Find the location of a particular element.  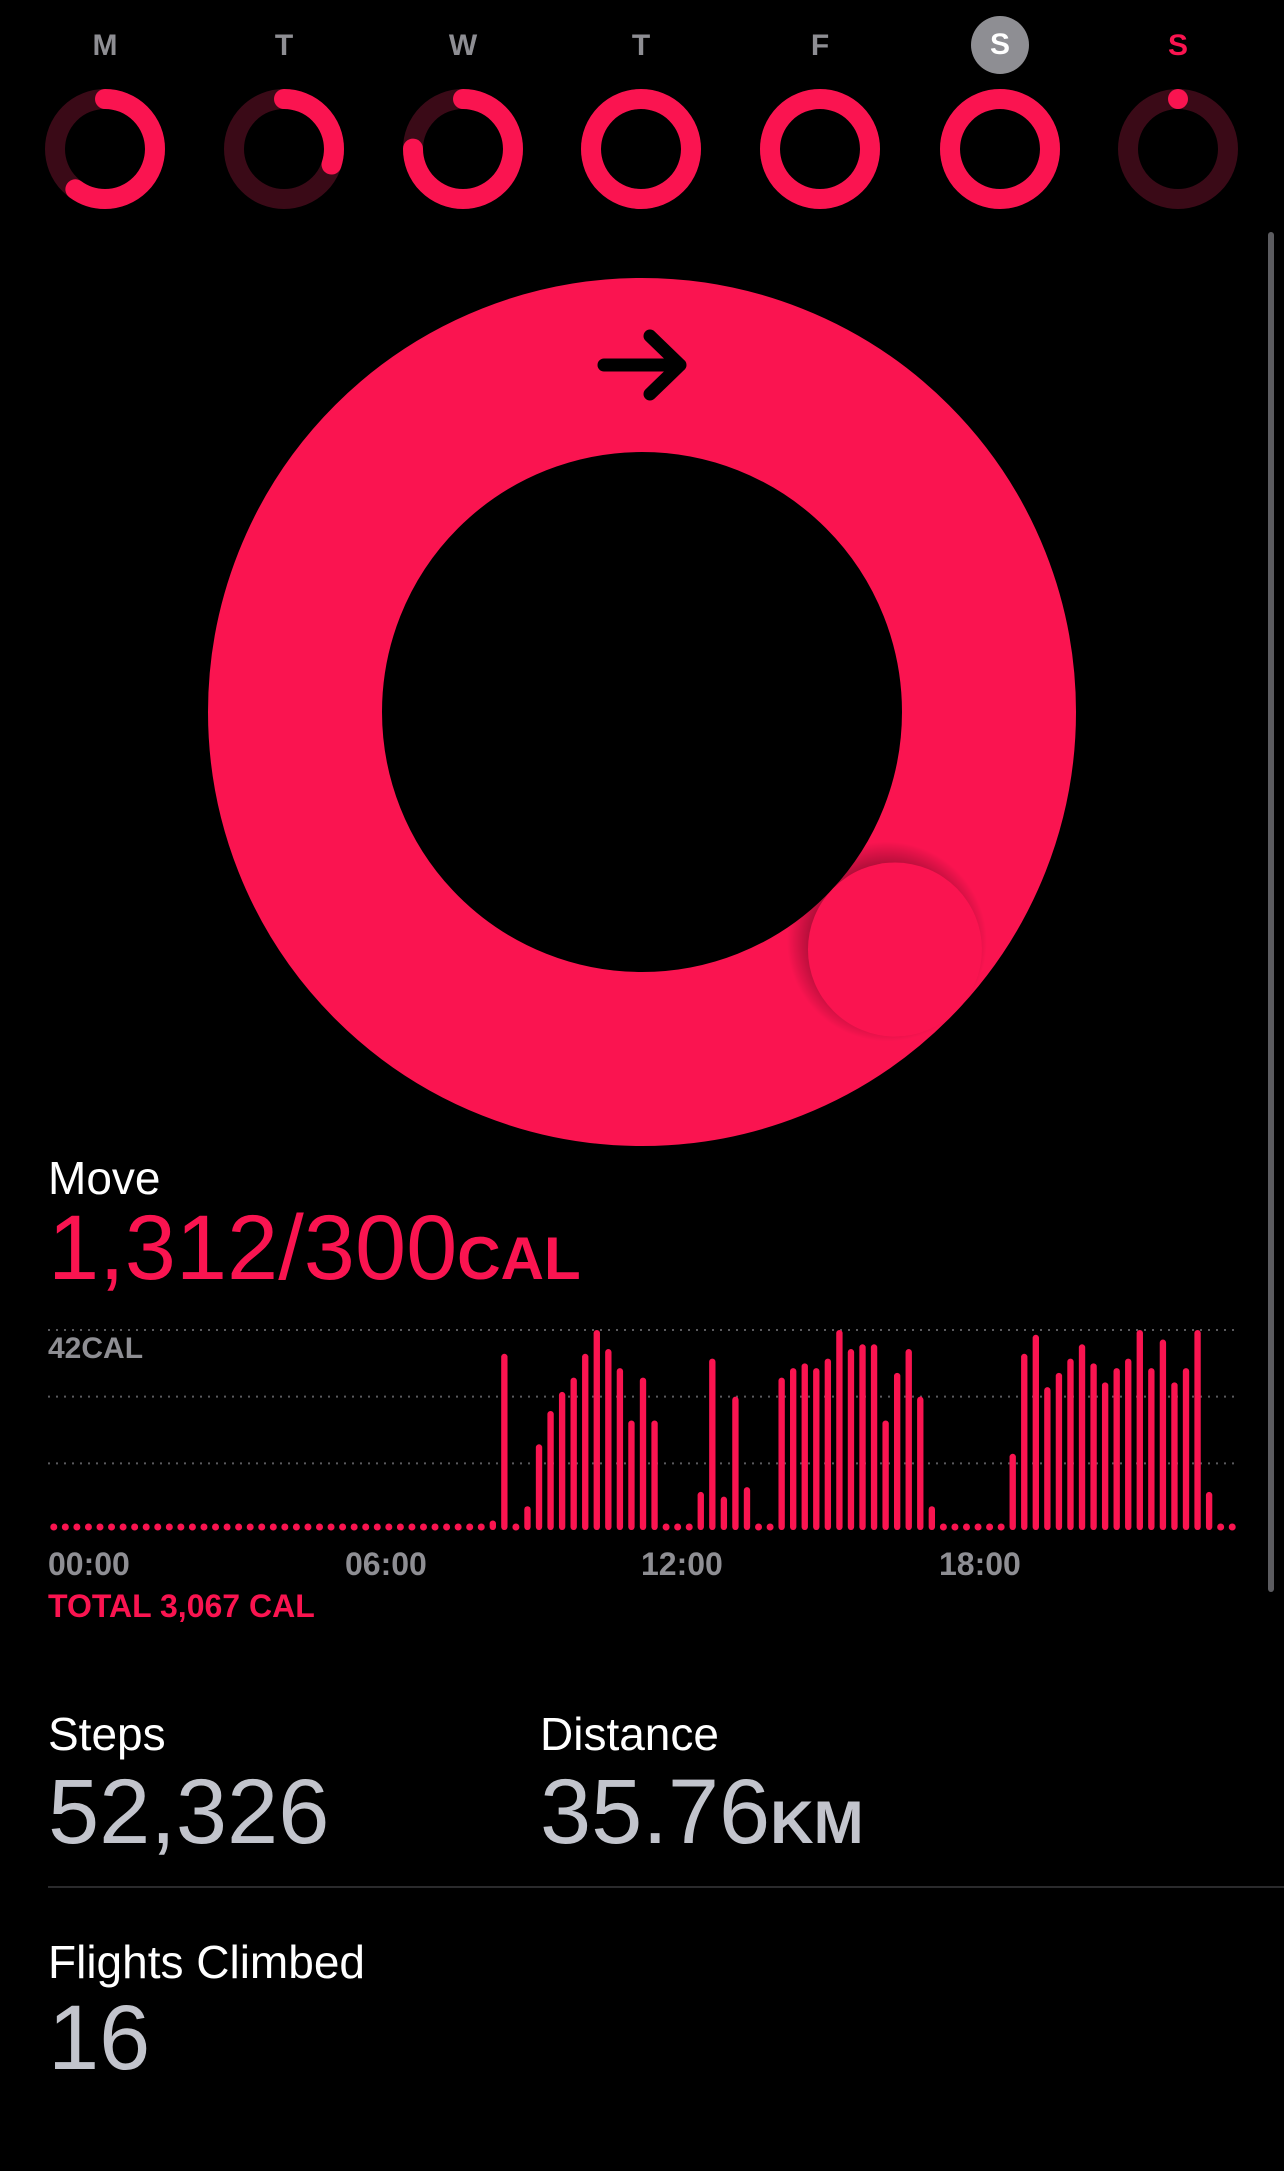

x-tick-label: 00:00 is located at coordinates (89, 1564).